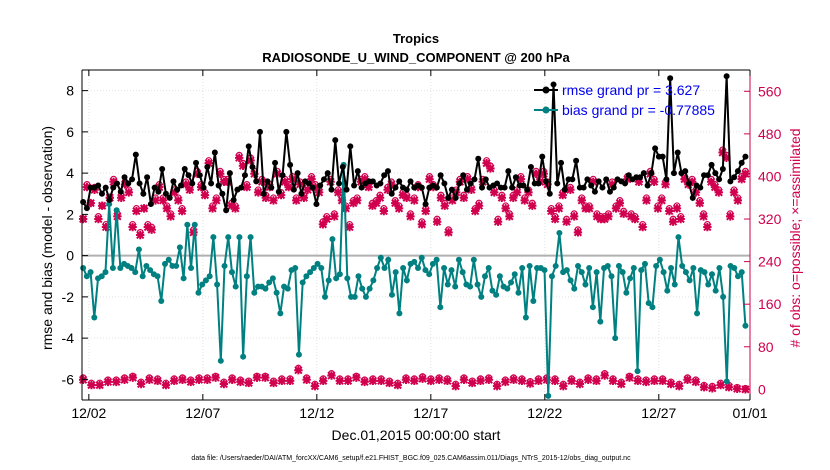 Image resolution: width=830 pixels, height=470 pixels. Describe the element at coordinates (202, 413) in the screenshot. I see `x-tick-label: 12/07` at that location.